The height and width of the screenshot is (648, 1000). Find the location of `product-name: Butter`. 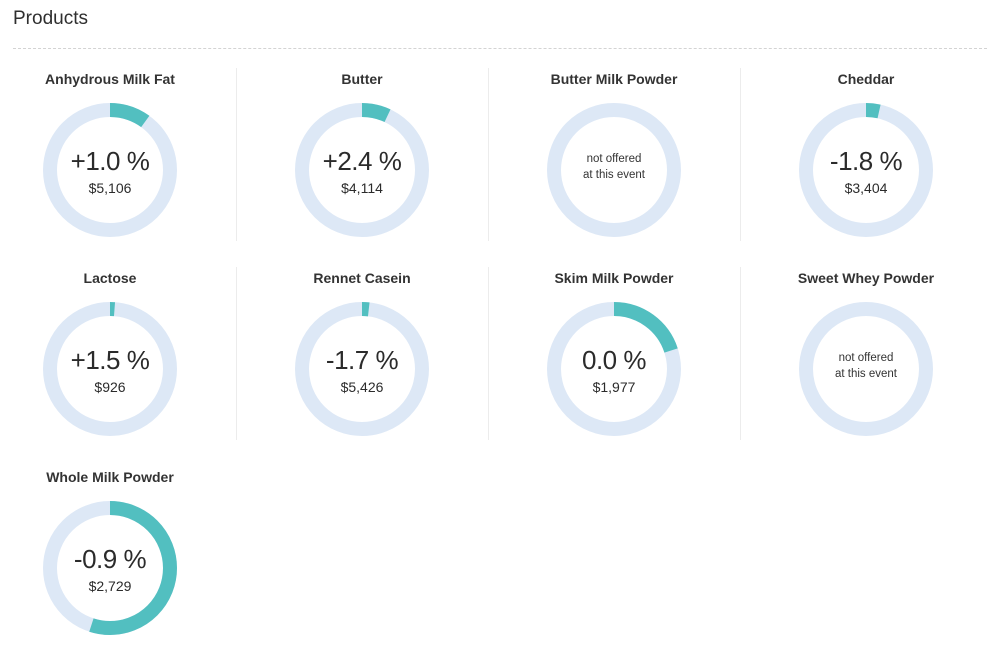

product-name: Butter is located at coordinates (362, 79).